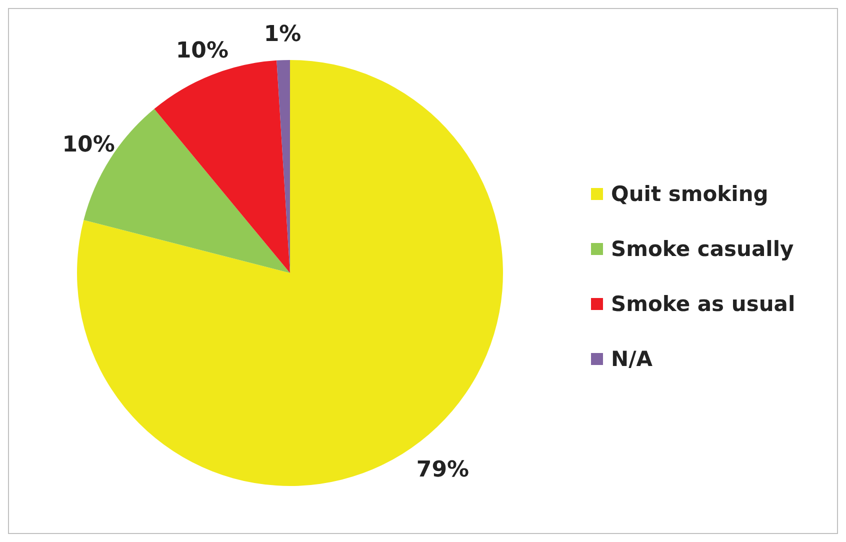 The image size is (846, 542). What do you see at coordinates (632, 359) in the screenshot?
I see `legend-label: N/A` at bounding box center [632, 359].